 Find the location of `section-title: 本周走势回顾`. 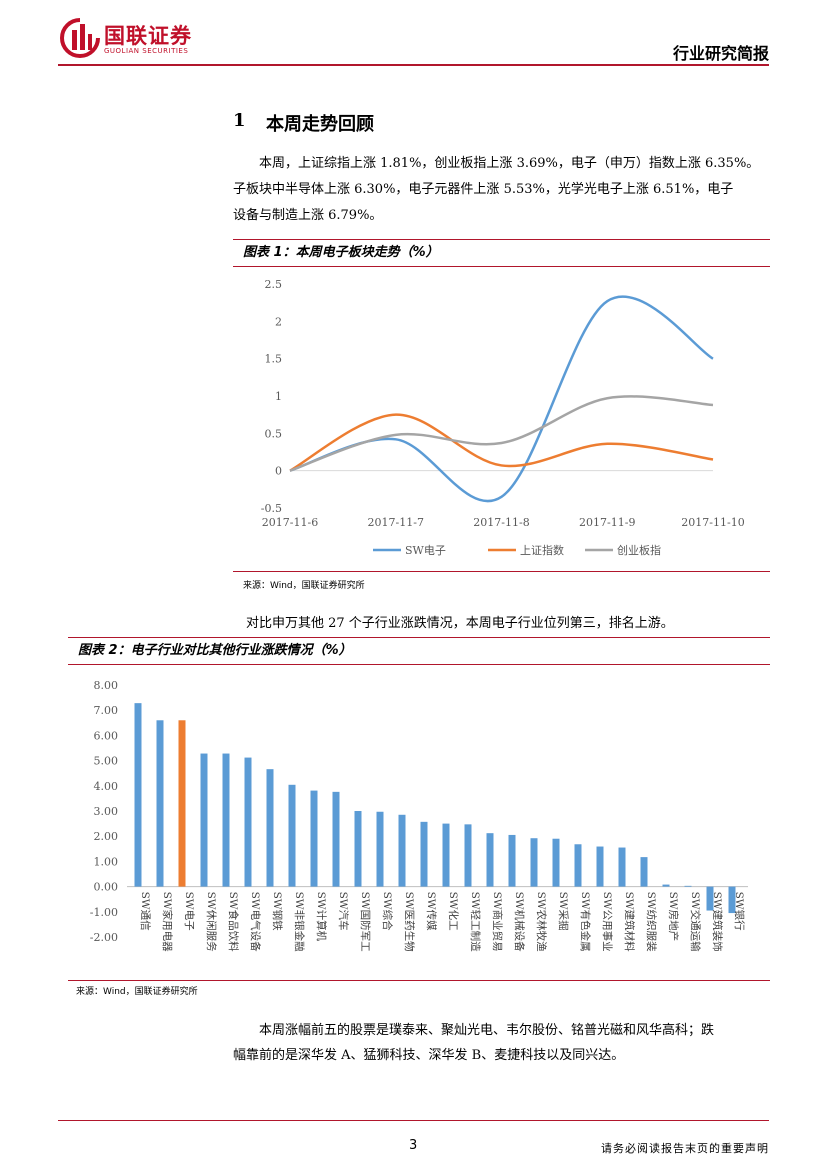

section-title: 本周走势回顾 is located at coordinates (320, 124).